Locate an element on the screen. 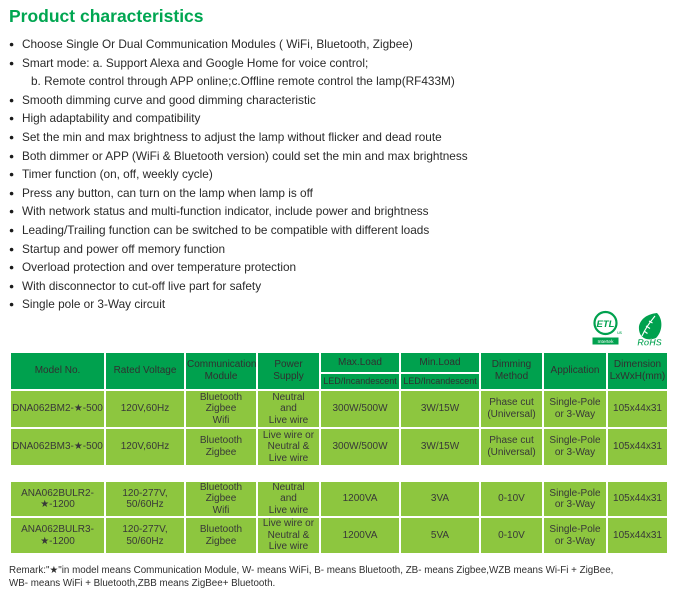 Image resolution: width=675 pixels, height=606 pixels. rohs-icon: RoHS is located at coordinates (649, 330).